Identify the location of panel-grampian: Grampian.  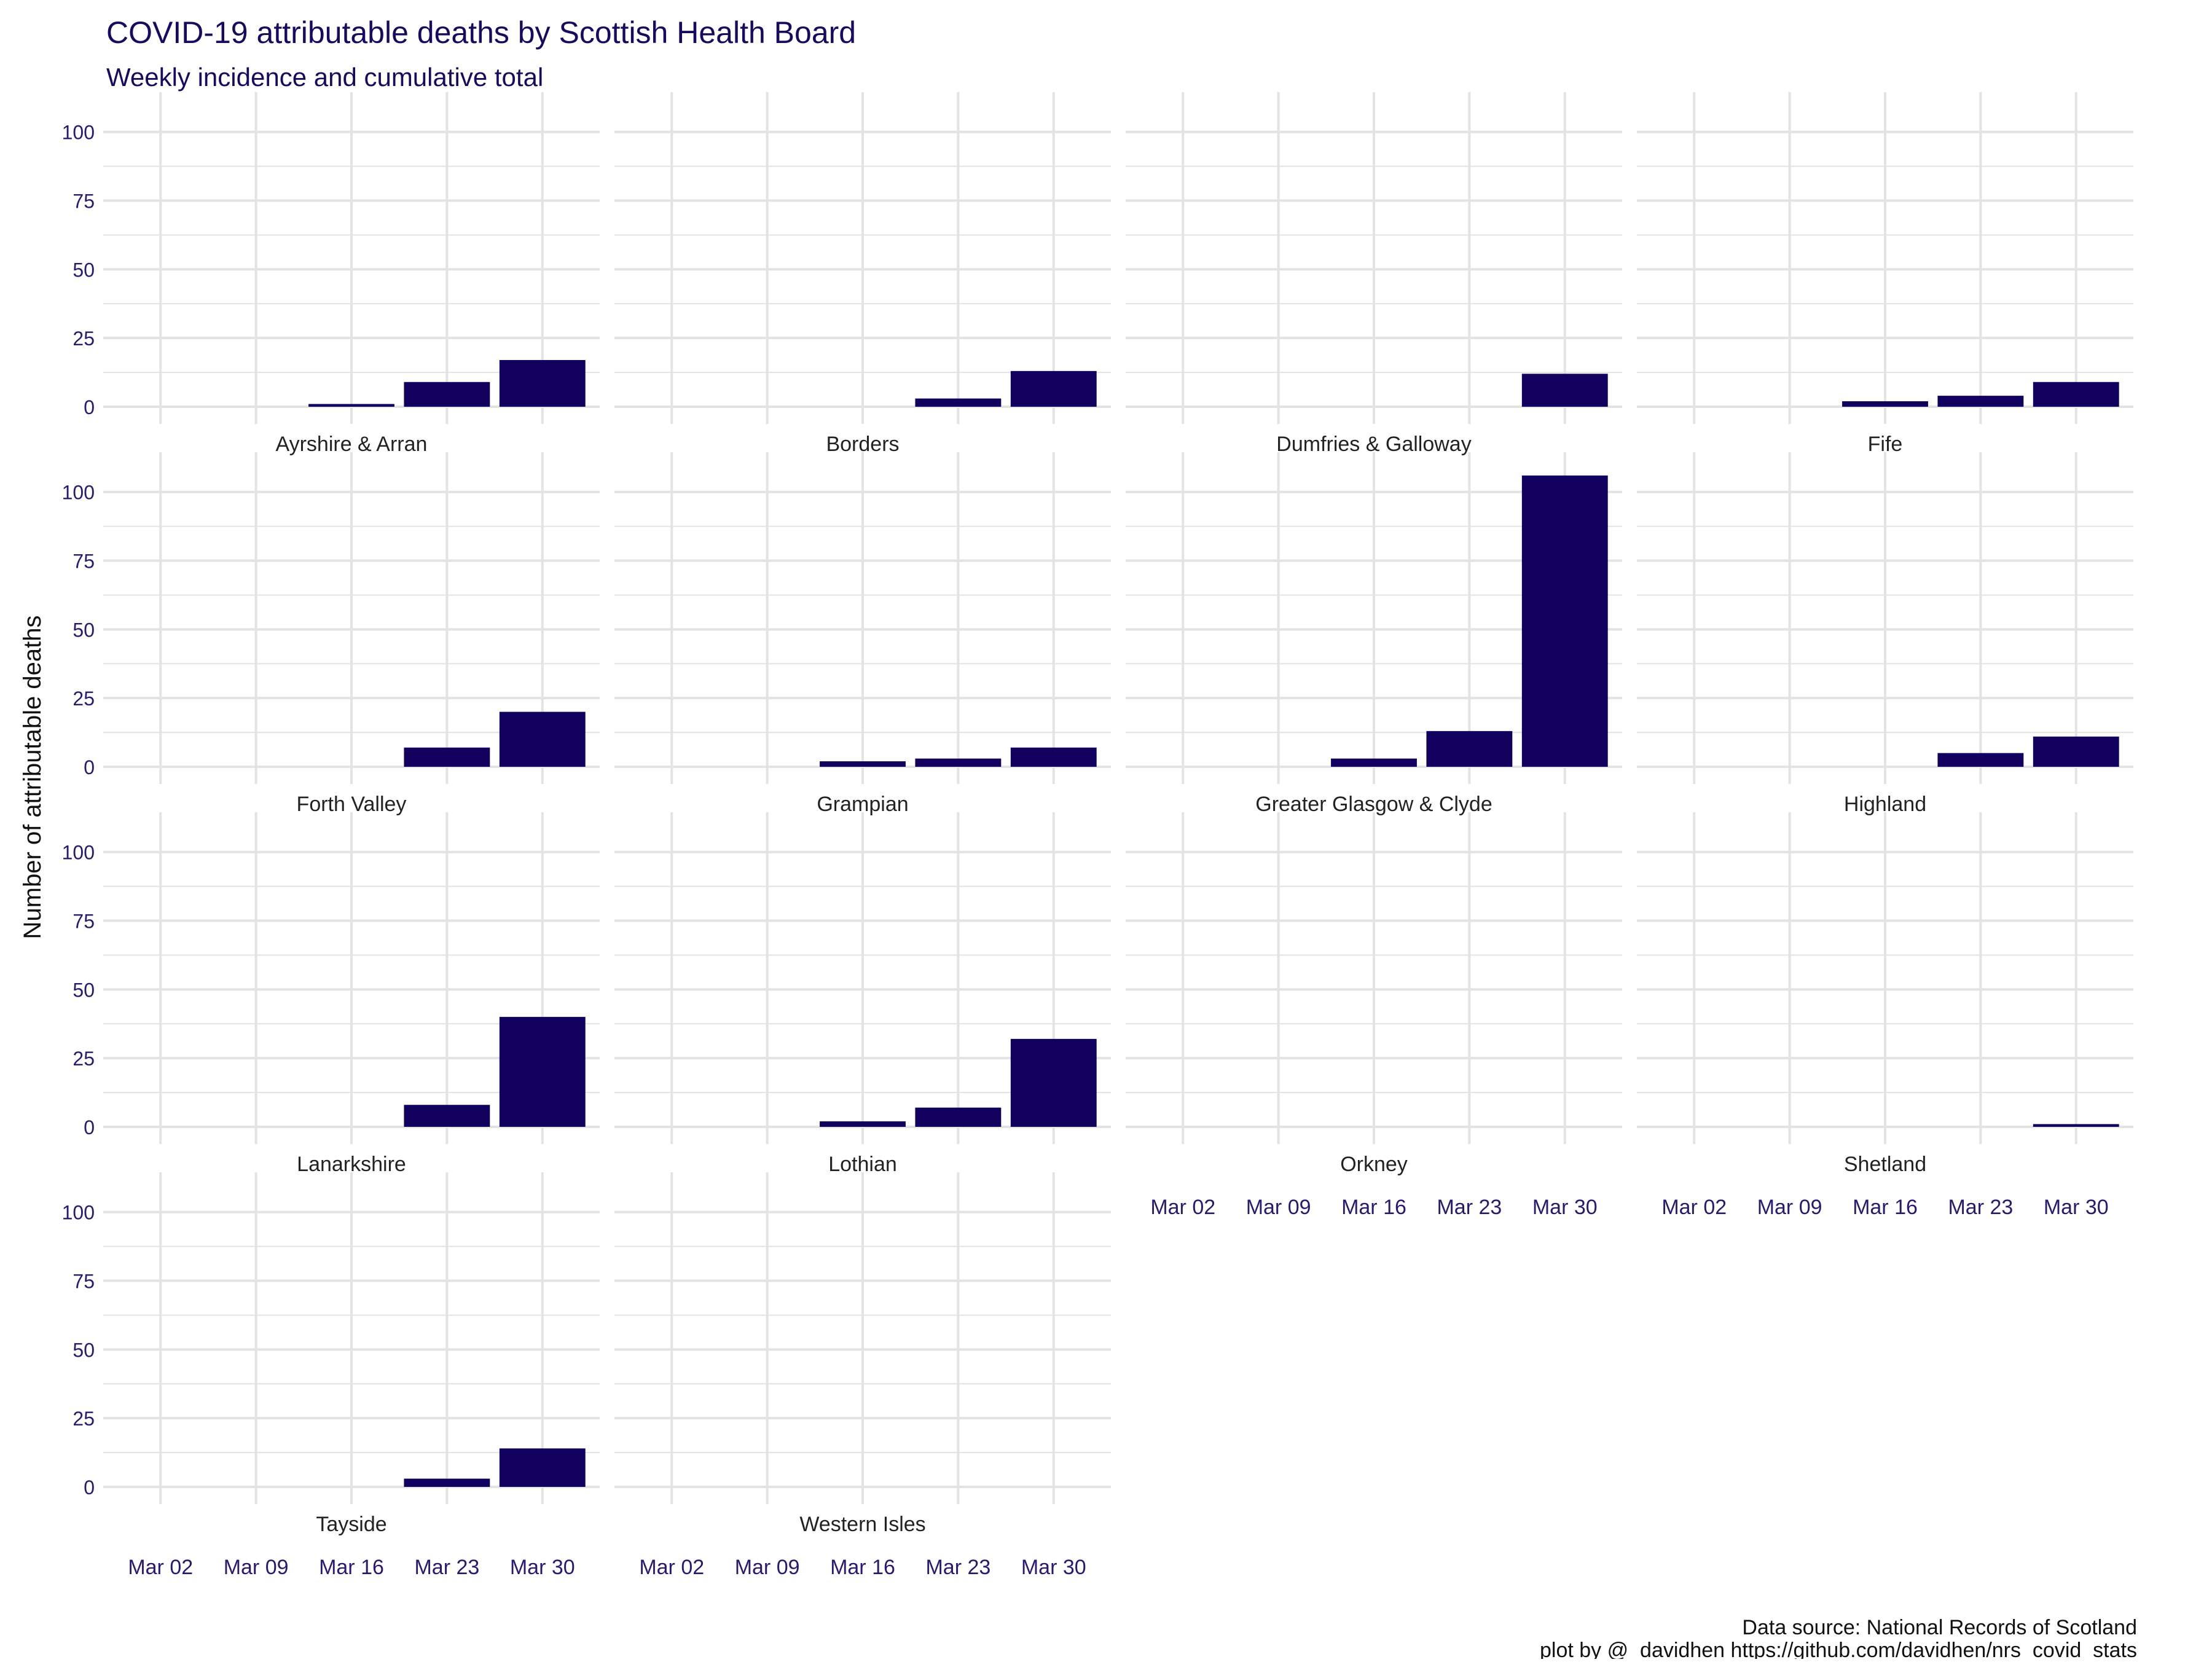
(862, 634).